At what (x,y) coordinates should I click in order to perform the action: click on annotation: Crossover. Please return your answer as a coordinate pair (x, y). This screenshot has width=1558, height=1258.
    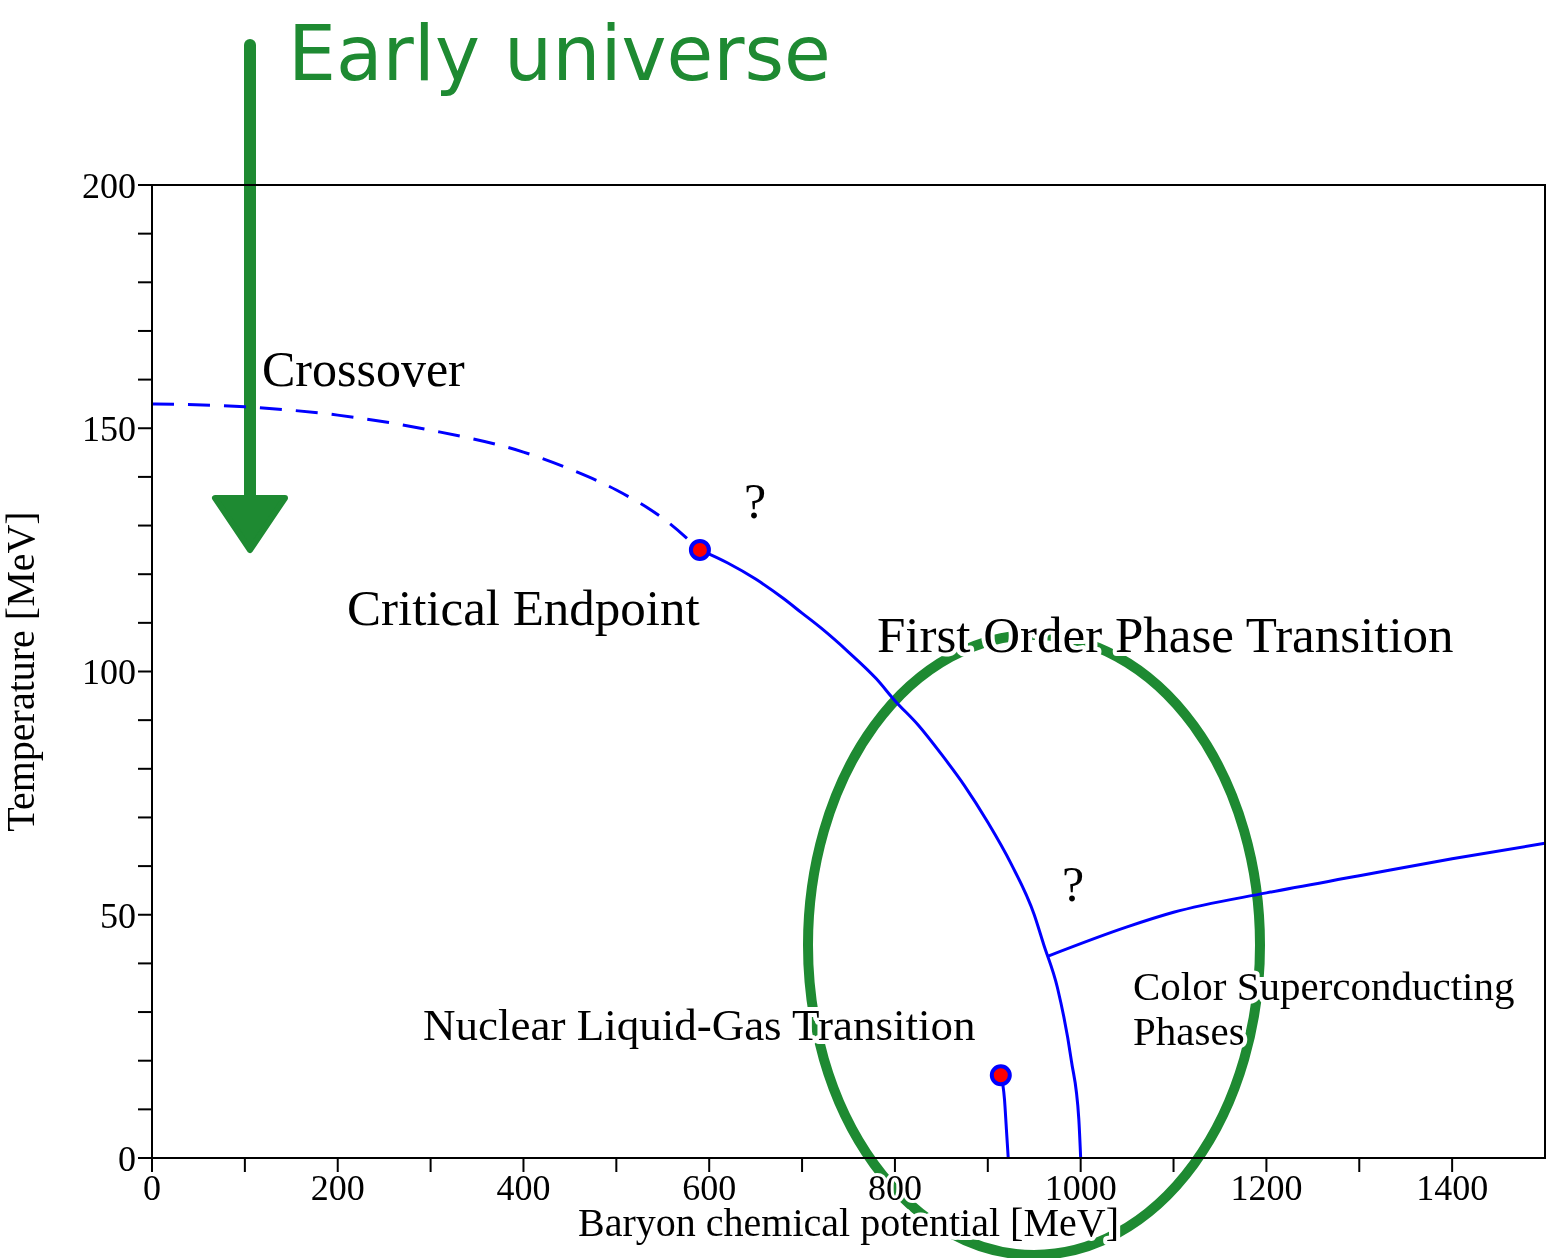
    Looking at the image, I should click on (364, 368).